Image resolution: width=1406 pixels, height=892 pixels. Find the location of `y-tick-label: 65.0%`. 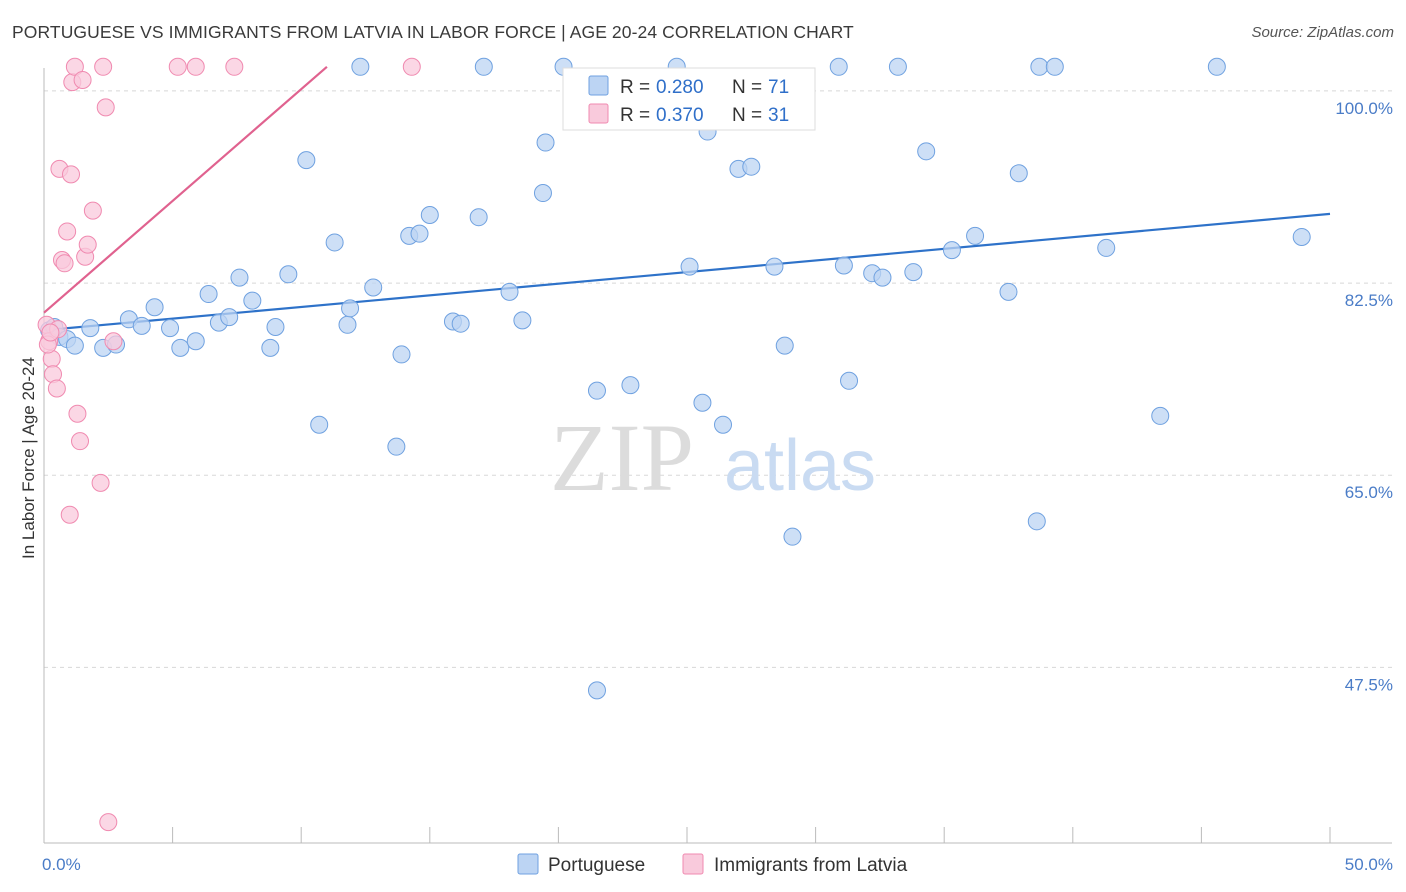

y-tick-label: 65.0% is located at coordinates (1369, 492).